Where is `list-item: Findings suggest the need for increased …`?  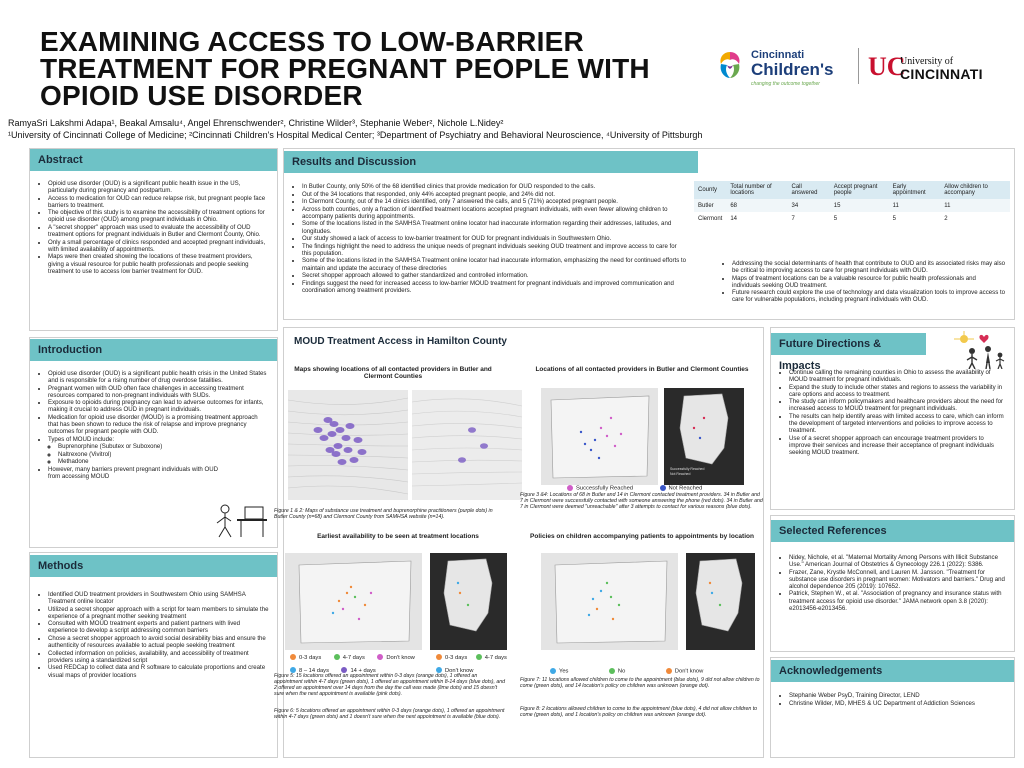
list-item: Findings suggest the need for increased … is located at coordinates (494, 287).